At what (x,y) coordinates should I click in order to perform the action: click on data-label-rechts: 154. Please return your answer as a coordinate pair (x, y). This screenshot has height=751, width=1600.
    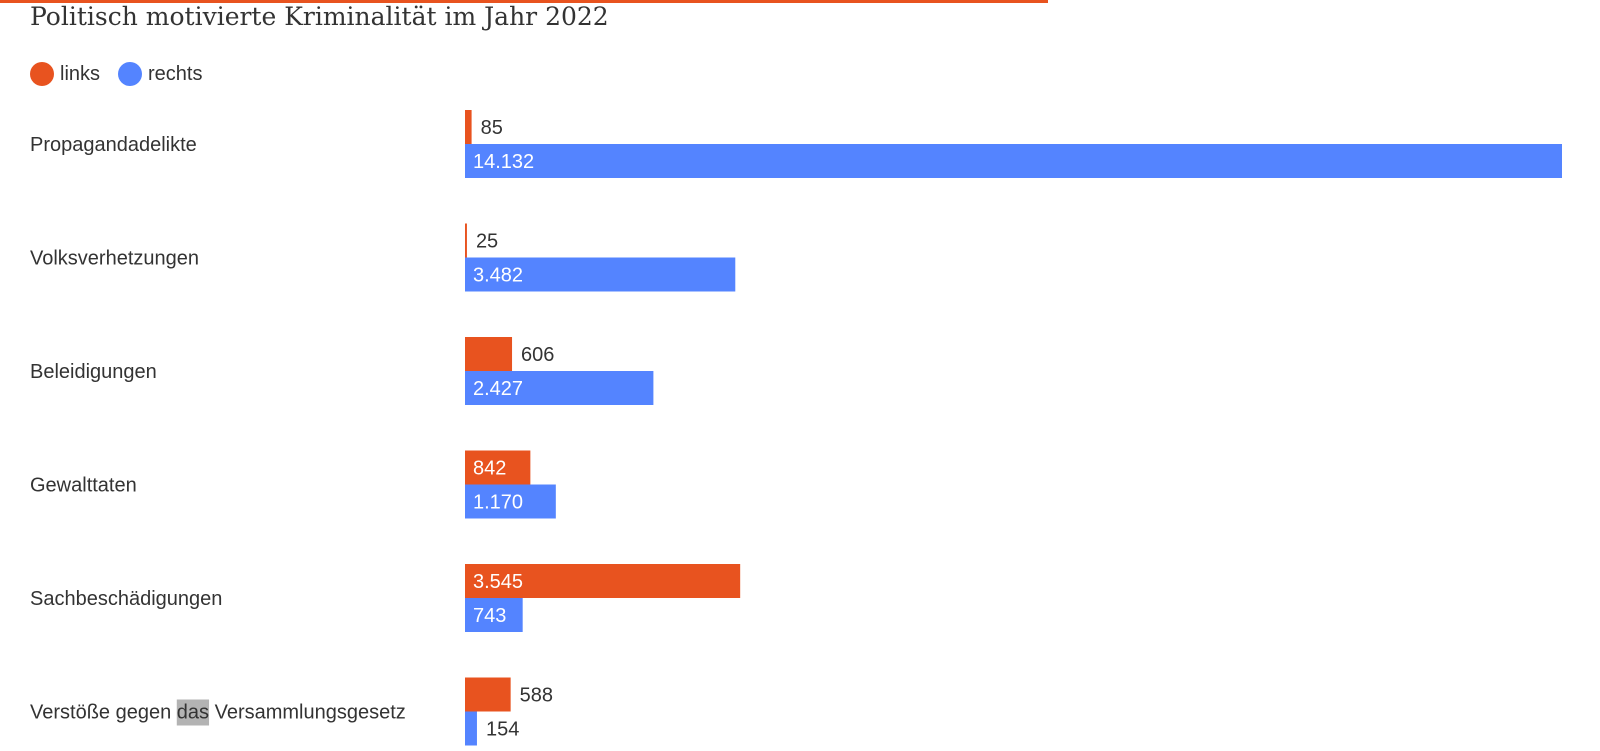
    Looking at the image, I should click on (502, 730).